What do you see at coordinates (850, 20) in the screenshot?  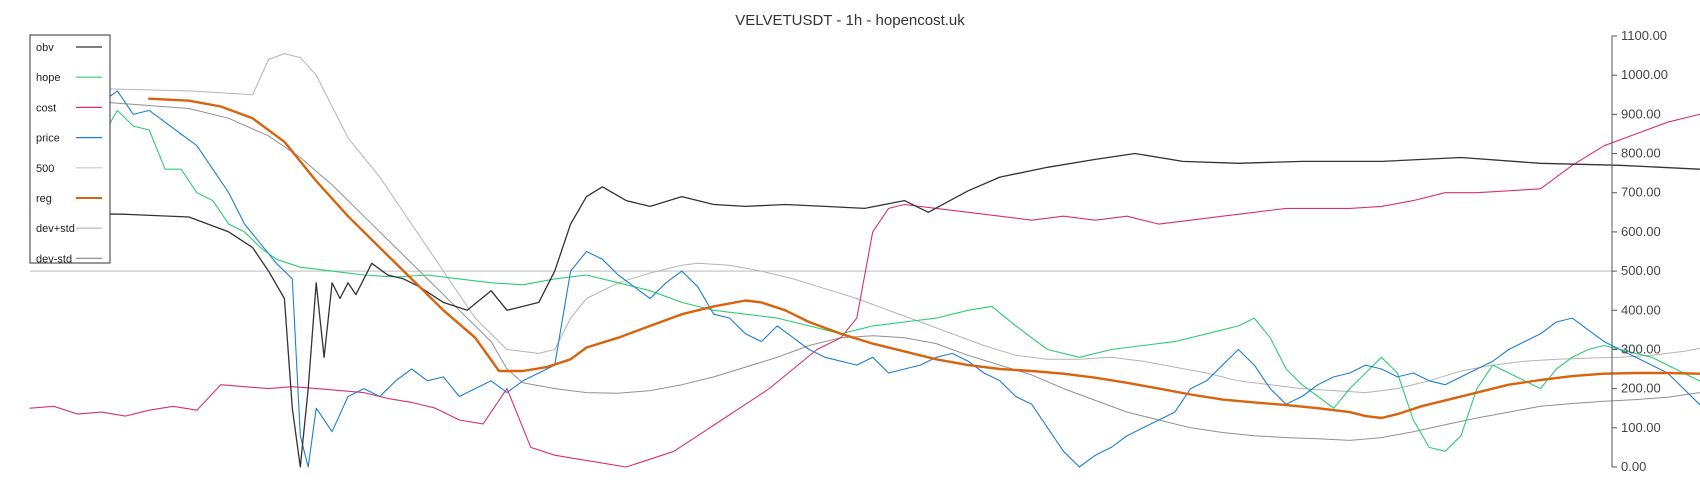 I see `chart-title: VELVETUSDT - 1h - hopencost.uk` at bounding box center [850, 20].